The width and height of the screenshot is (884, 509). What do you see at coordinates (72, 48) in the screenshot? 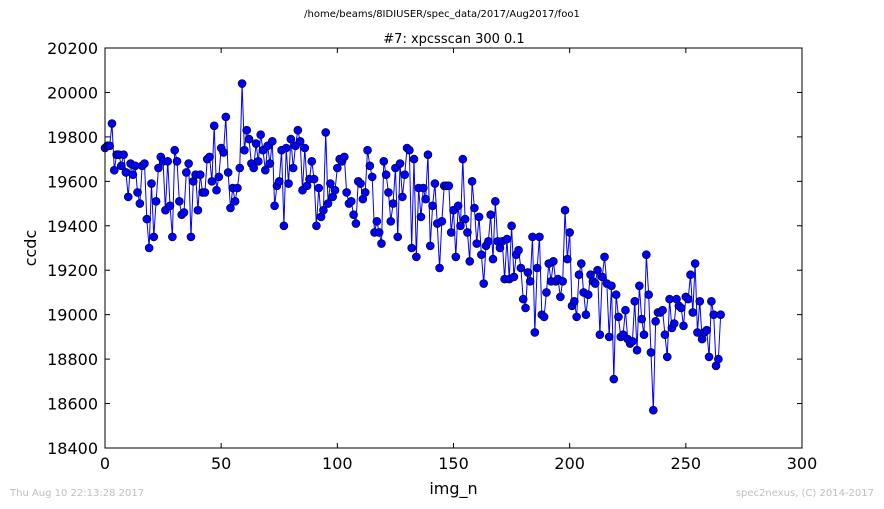
I see `y-tick-label: 20200` at bounding box center [72, 48].